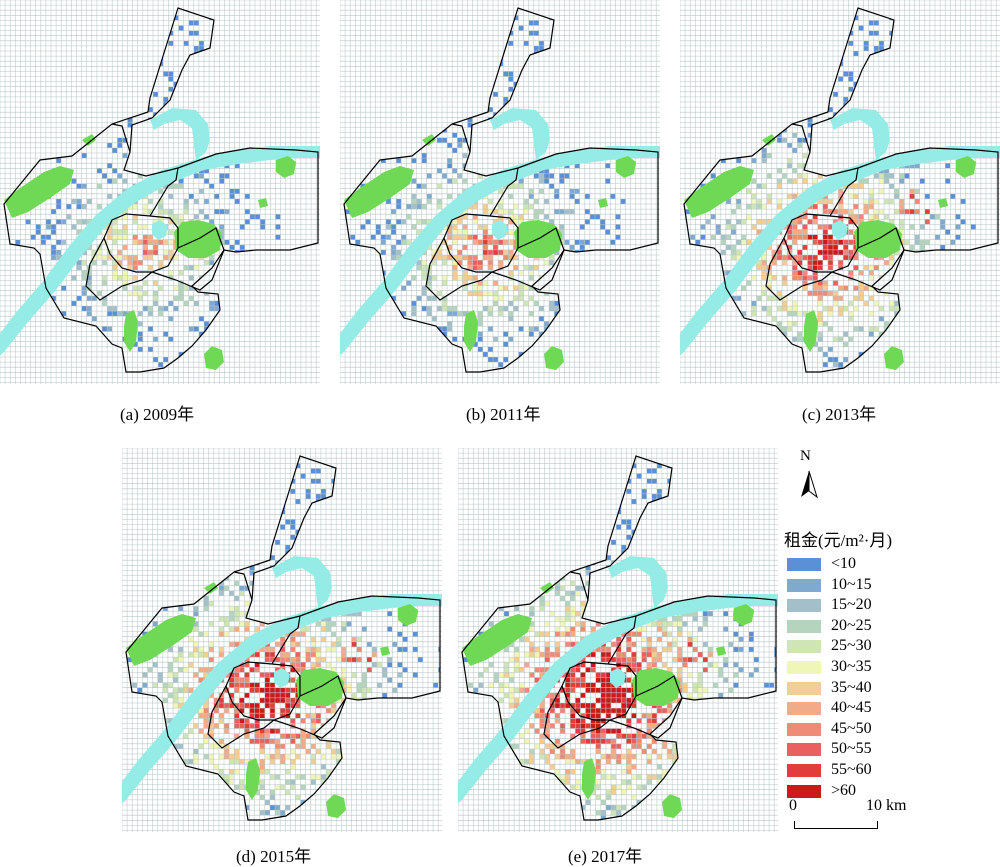  I want to click on legend-label: <10, so click(843, 564).